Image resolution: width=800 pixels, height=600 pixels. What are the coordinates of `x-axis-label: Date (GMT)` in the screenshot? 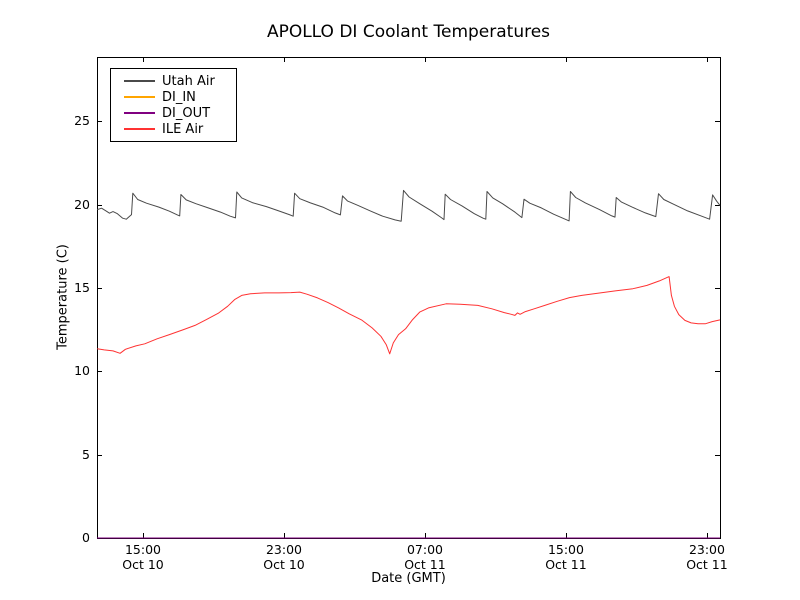 It's located at (408, 578).